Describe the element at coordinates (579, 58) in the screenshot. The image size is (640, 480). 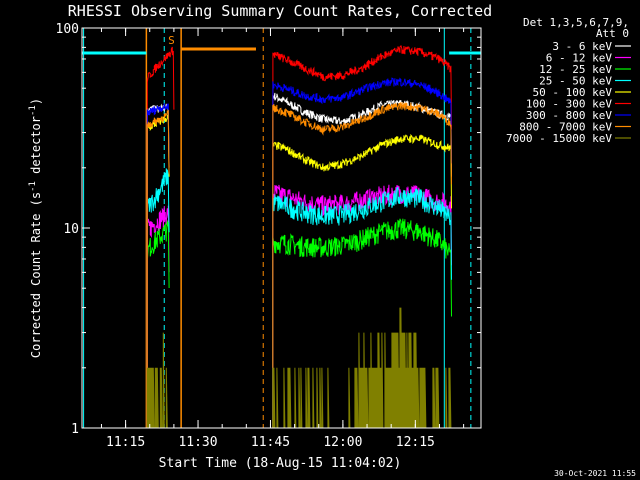
I see `legend-label: 6 - 12 keV` at that location.